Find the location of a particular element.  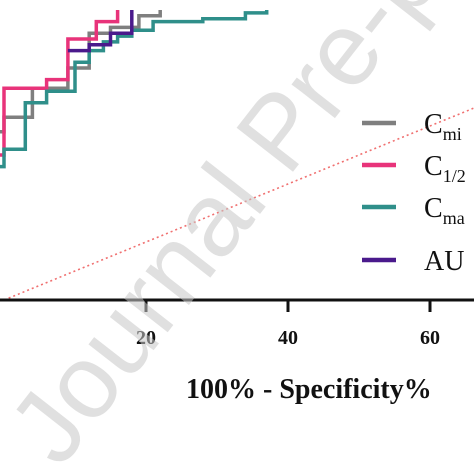

x-axis-title: 100% - Specificity% is located at coordinates (309, 389).